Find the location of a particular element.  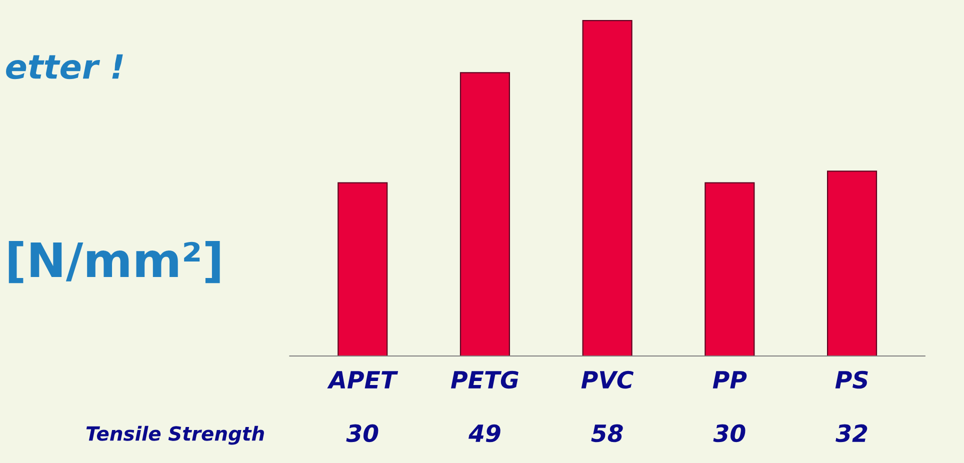

data-label: 49 is located at coordinates (484, 433).